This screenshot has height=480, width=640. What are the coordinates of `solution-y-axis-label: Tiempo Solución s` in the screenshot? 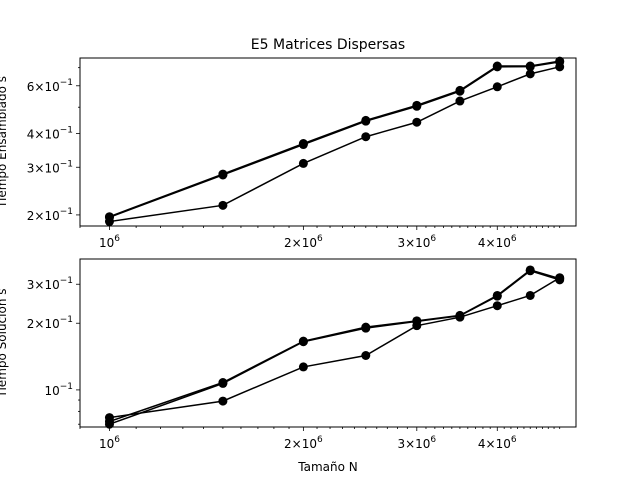 It's located at (4, 344).